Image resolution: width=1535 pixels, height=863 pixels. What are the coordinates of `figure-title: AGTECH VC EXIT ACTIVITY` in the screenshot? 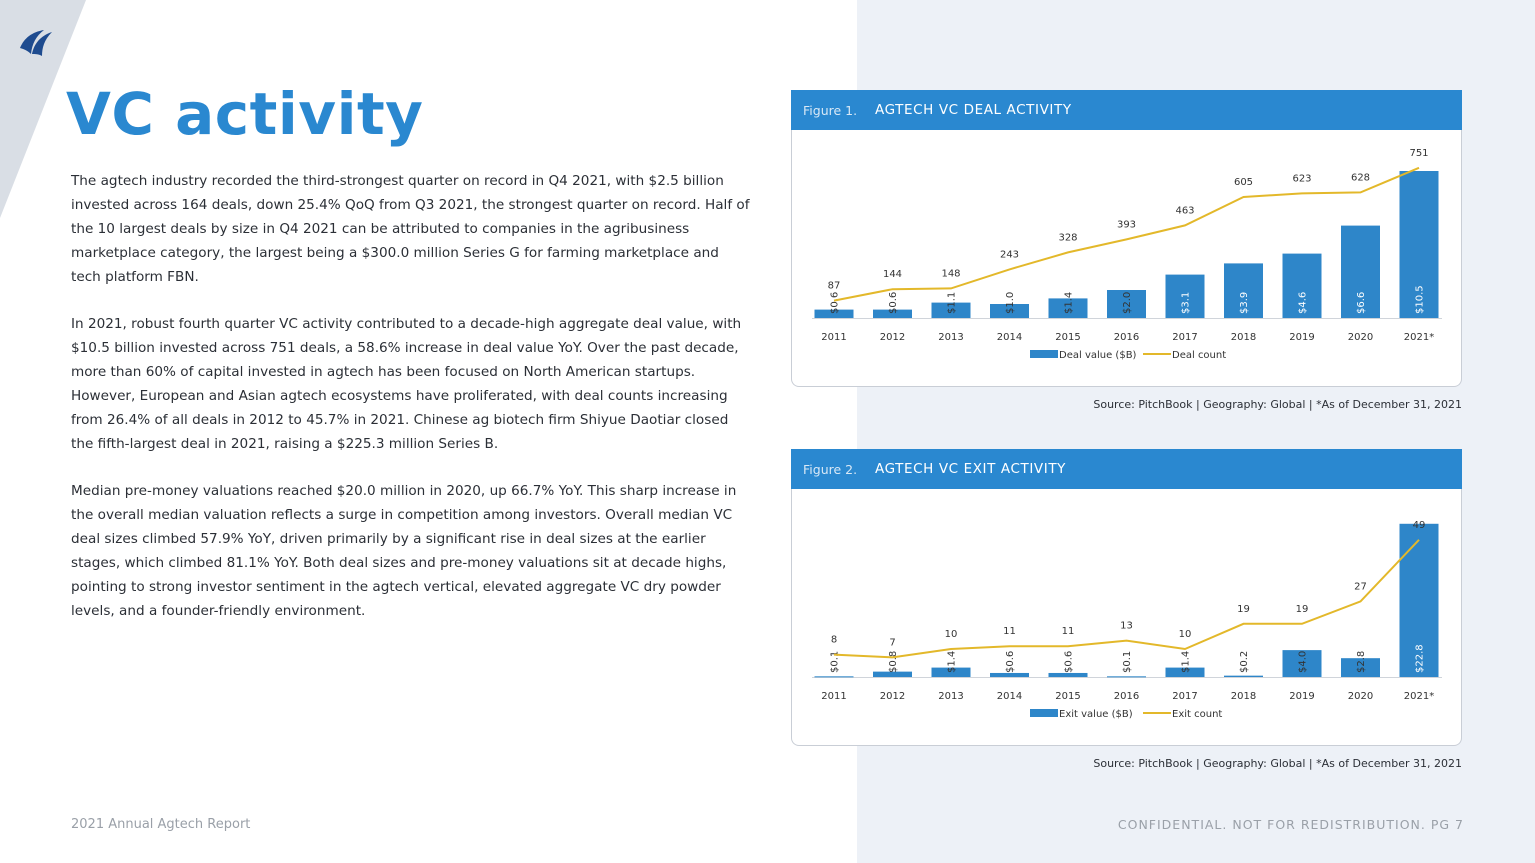 It's located at (971, 469).